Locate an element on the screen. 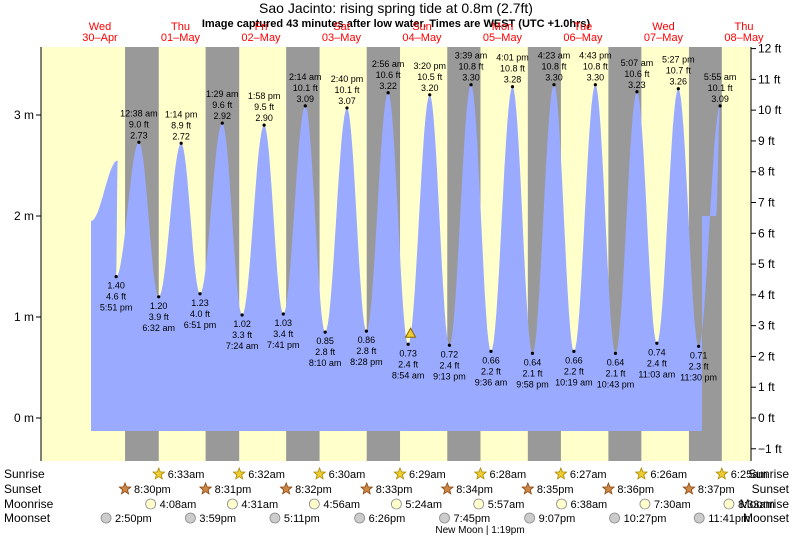  moonrise-time: 7:30am is located at coordinates (672, 505).